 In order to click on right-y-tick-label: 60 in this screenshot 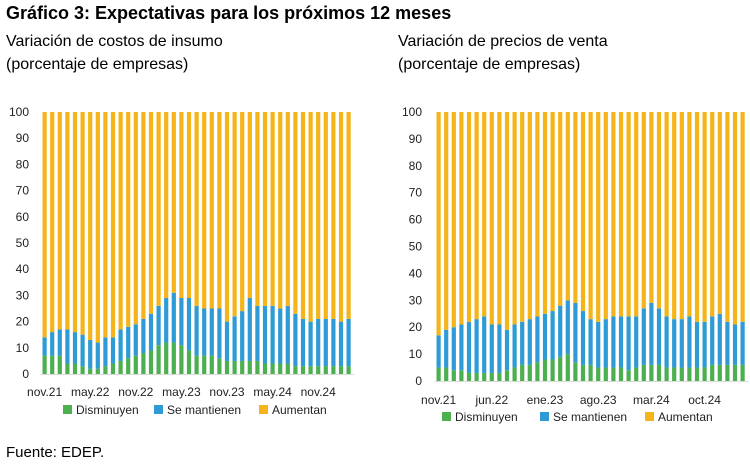, I will do `click(416, 220)`.